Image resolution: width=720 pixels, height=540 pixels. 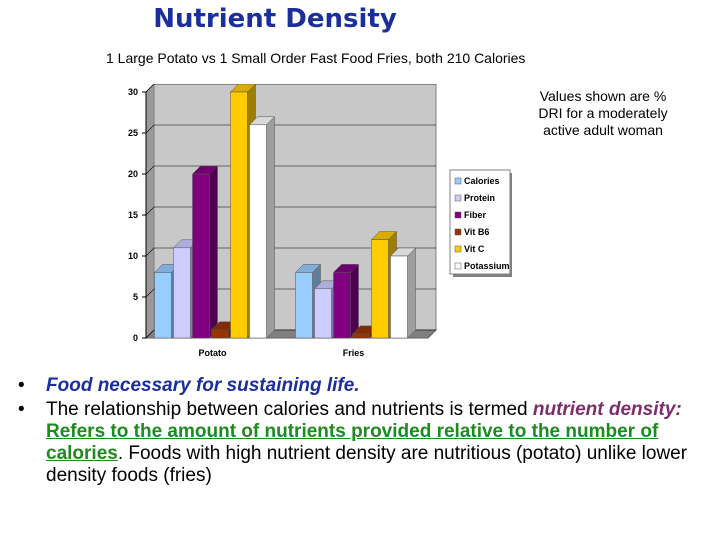 I want to click on y-tick-label: 30, so click(x=133, y=92).